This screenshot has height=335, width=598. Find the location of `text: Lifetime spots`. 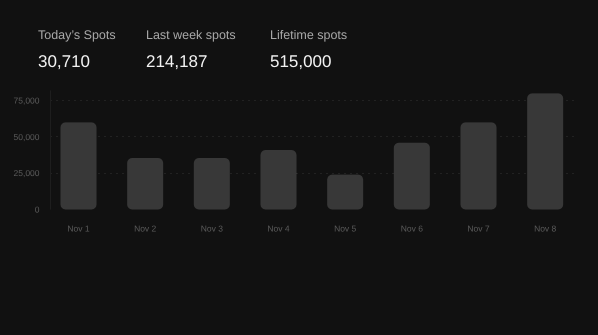

text: Lifetime spots is located at coordinates (309, 35).